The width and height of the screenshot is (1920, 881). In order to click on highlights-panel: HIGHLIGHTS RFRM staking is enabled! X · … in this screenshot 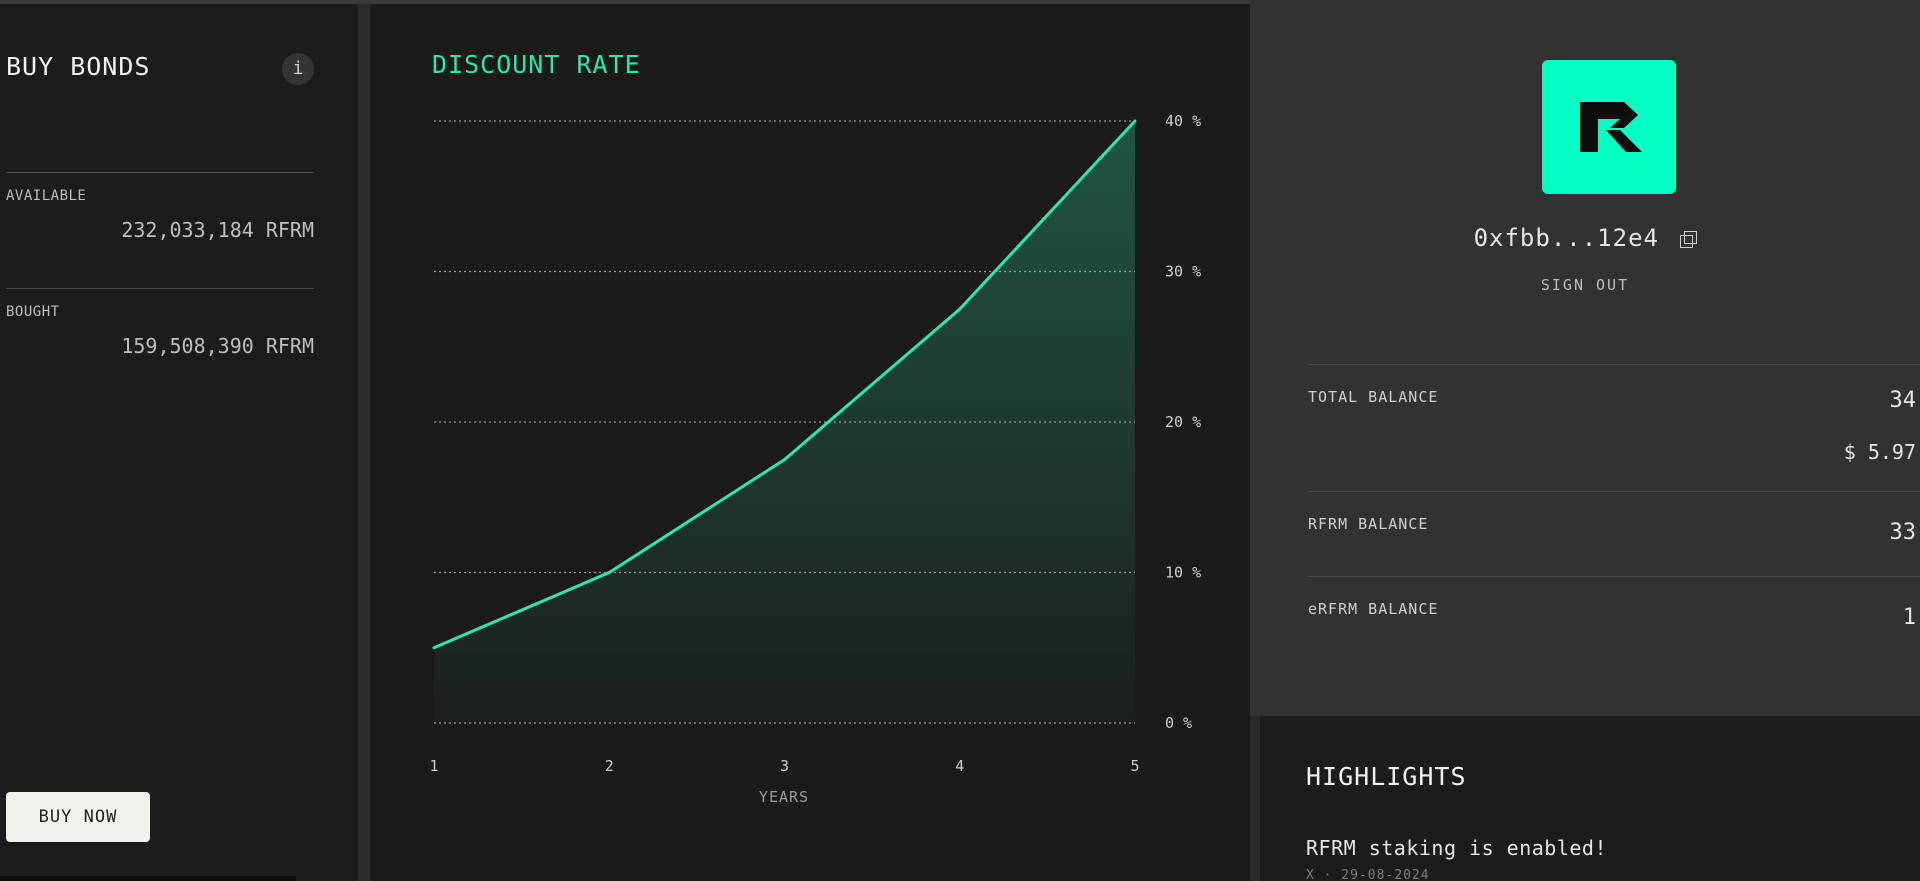, I will do `click(1590, 798)`.